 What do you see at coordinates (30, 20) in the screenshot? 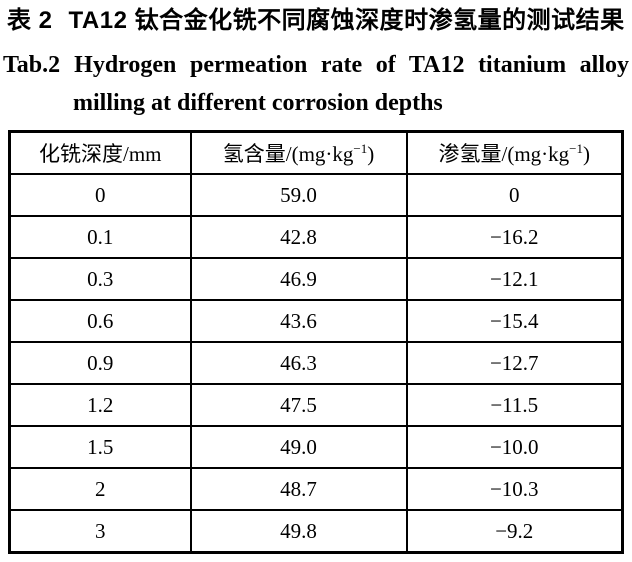
I see `table-caption-zh-label: 表 2` at bounding box center [30, 20].